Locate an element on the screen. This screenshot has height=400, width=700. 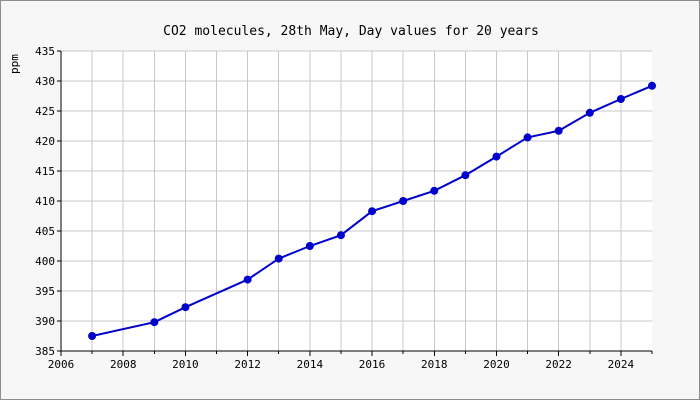
y-tick-label: 435 is located at coordinates (45, 51).